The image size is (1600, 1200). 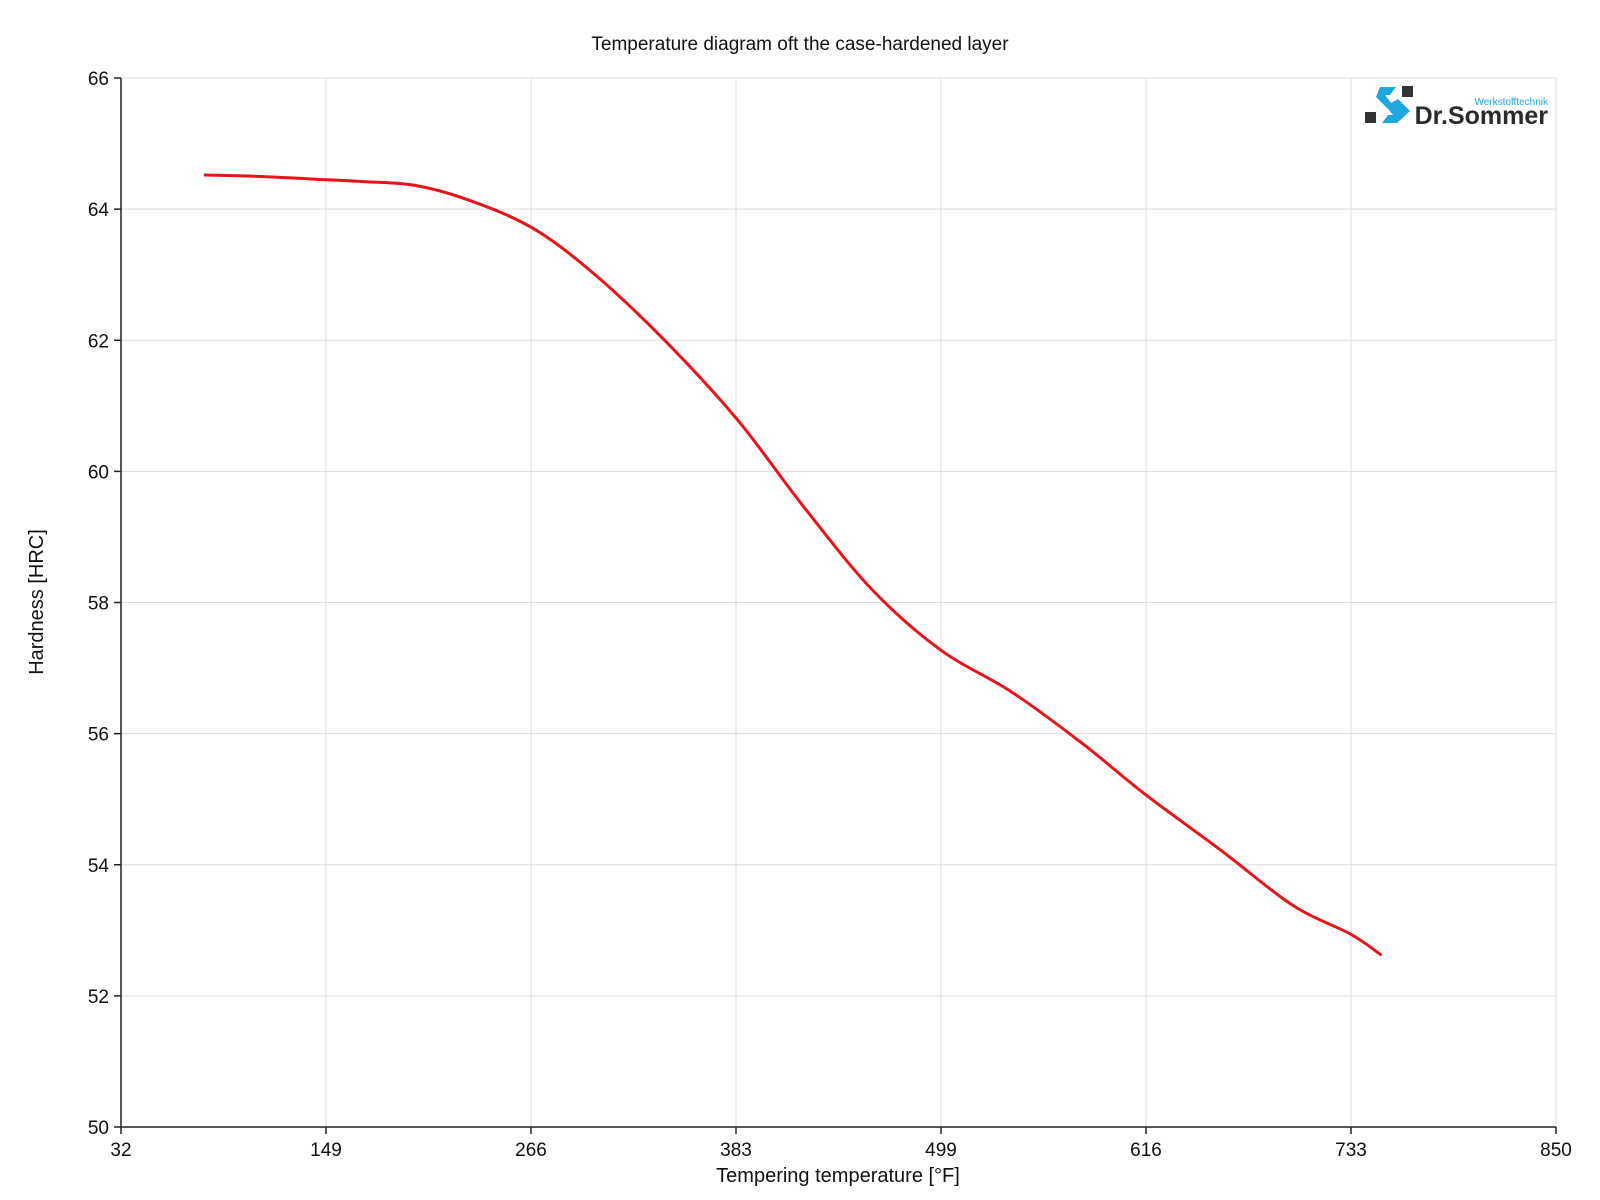 I want to click on y-tick-label: 62, so click(x=98, y=341).